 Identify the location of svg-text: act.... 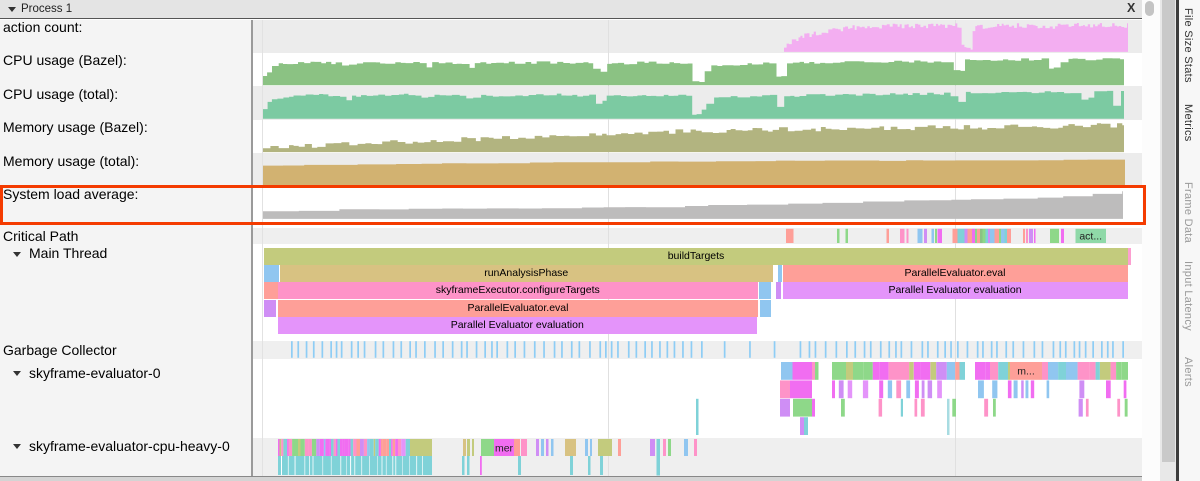
(1090, 236).